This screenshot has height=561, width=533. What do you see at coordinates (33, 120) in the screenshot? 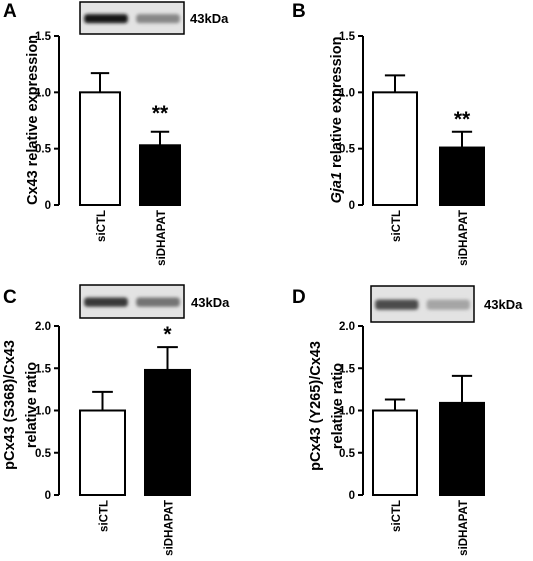
I see `y-axis-title: Cx43 relative expression` at bounding box center [33, 120].